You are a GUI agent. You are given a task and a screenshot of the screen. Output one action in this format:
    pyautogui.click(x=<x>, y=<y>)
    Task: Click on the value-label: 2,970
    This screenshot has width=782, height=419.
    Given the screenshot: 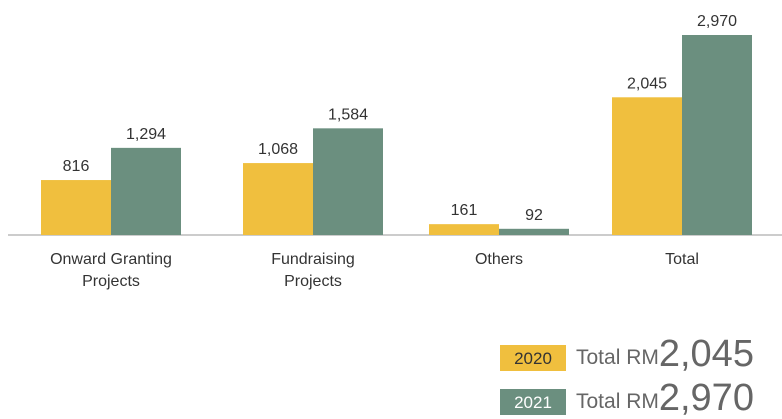 What is the action you would take?
    pyautogui.click(x=717, y=21)
    